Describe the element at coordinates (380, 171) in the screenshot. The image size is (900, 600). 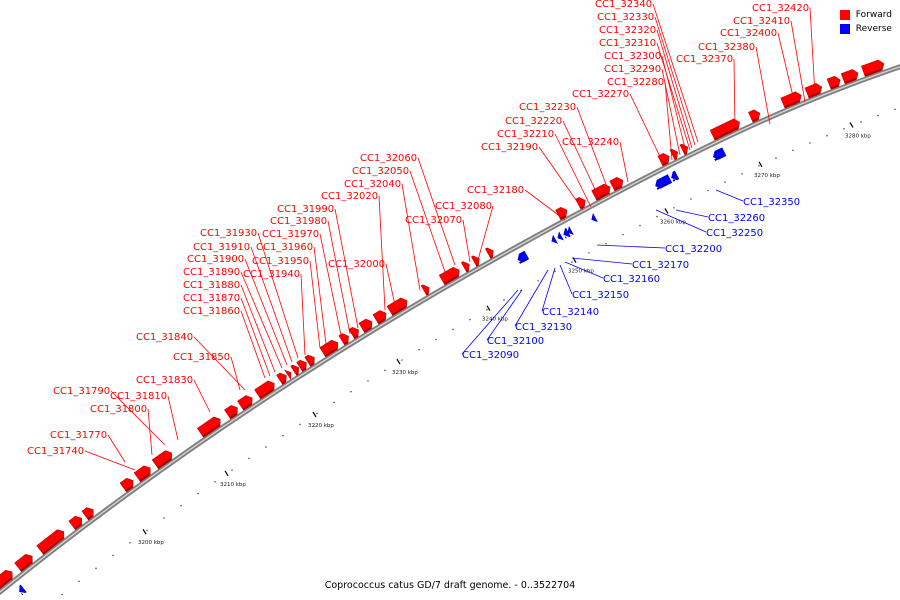
I see `gene-label: CC1_32050` at that location.